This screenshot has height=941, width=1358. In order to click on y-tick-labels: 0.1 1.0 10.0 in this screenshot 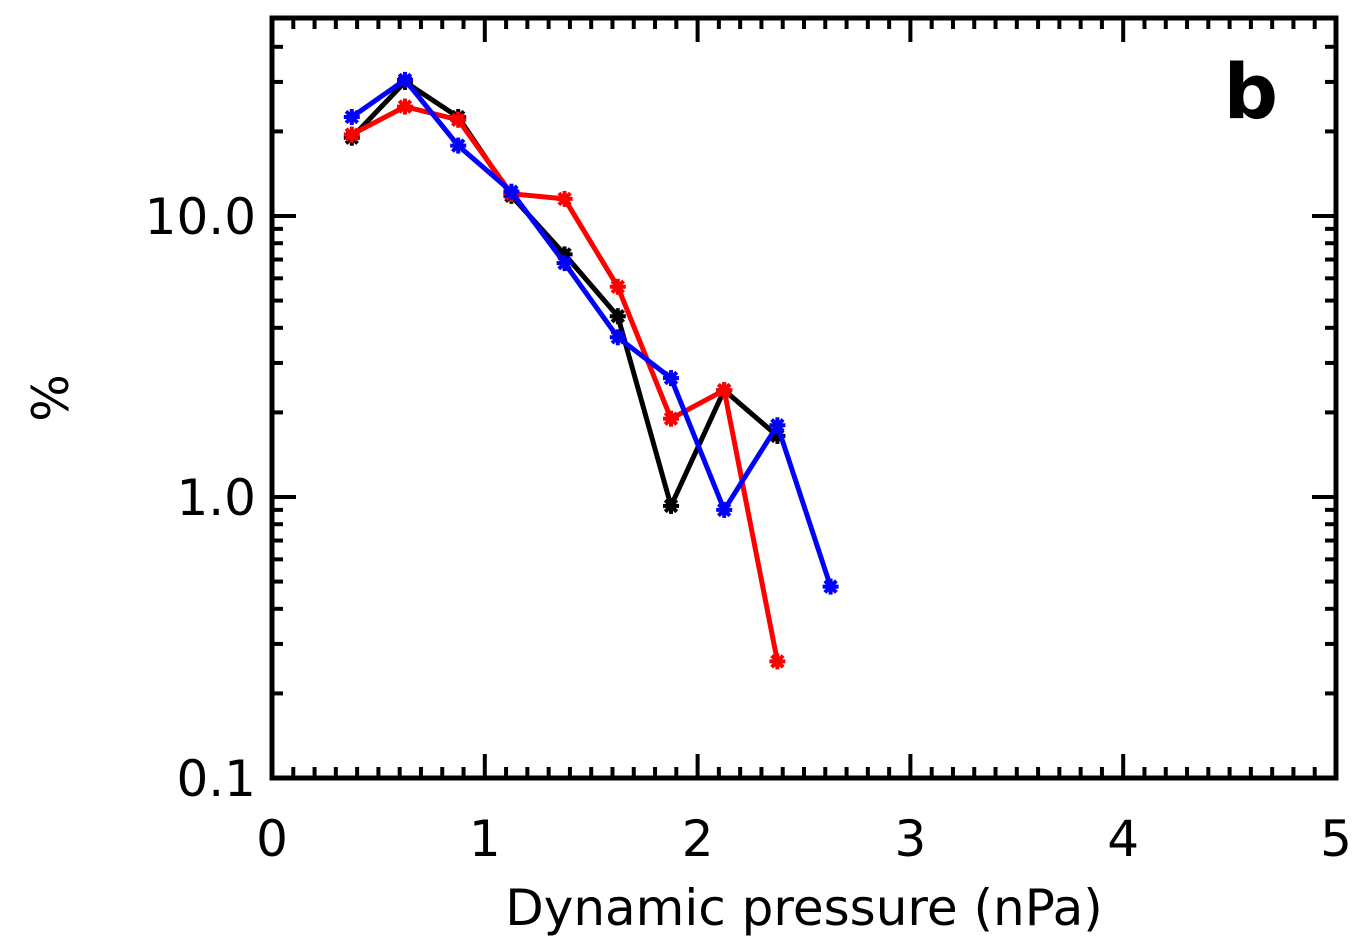, I will do `click(200, 498)`.